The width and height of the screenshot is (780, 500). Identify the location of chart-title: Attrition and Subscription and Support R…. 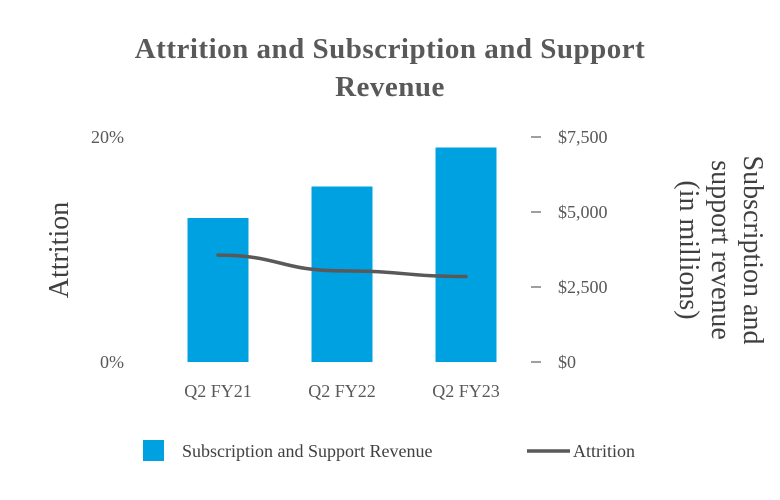
(390, 68).